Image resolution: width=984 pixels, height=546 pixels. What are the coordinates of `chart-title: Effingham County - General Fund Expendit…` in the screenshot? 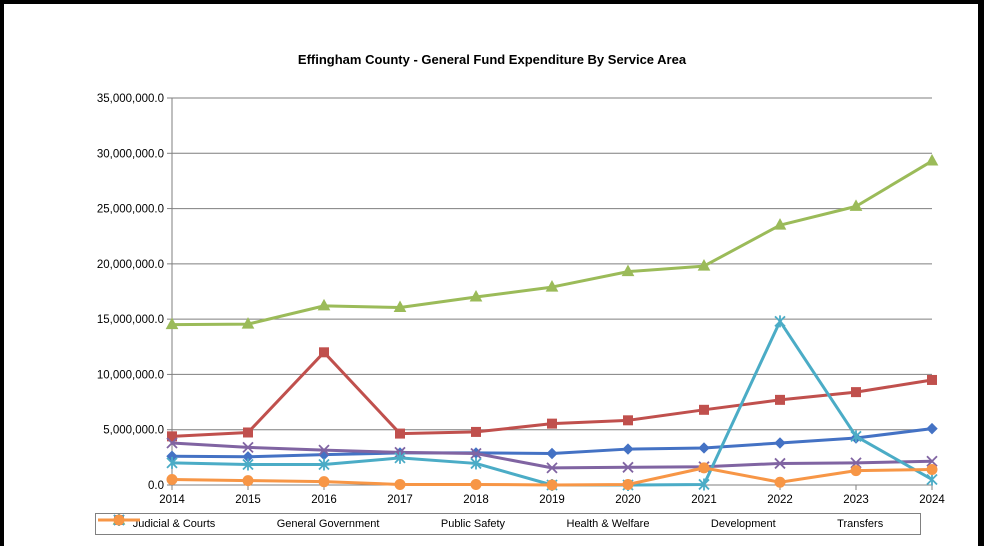 It's located at (492, 59).